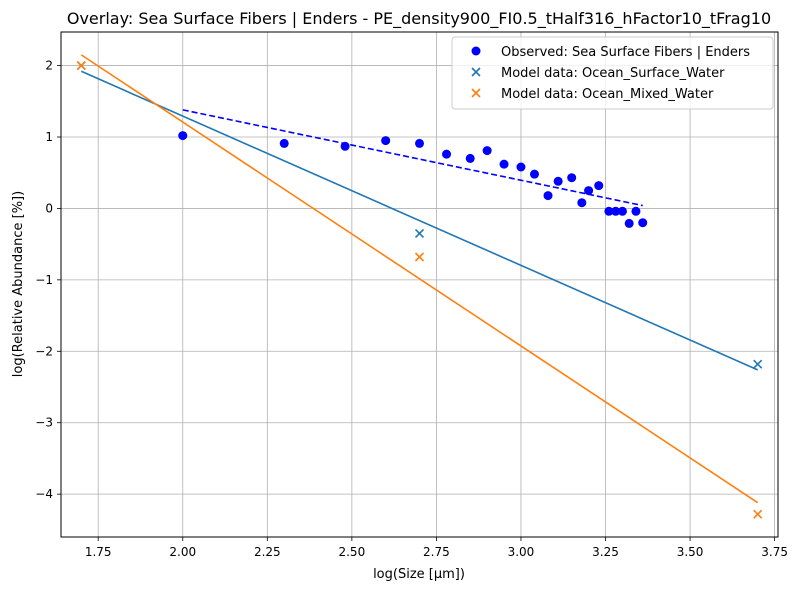 The image size is (794, 594). I want to click on x-tick-label: 2.00, so click(182, 552).